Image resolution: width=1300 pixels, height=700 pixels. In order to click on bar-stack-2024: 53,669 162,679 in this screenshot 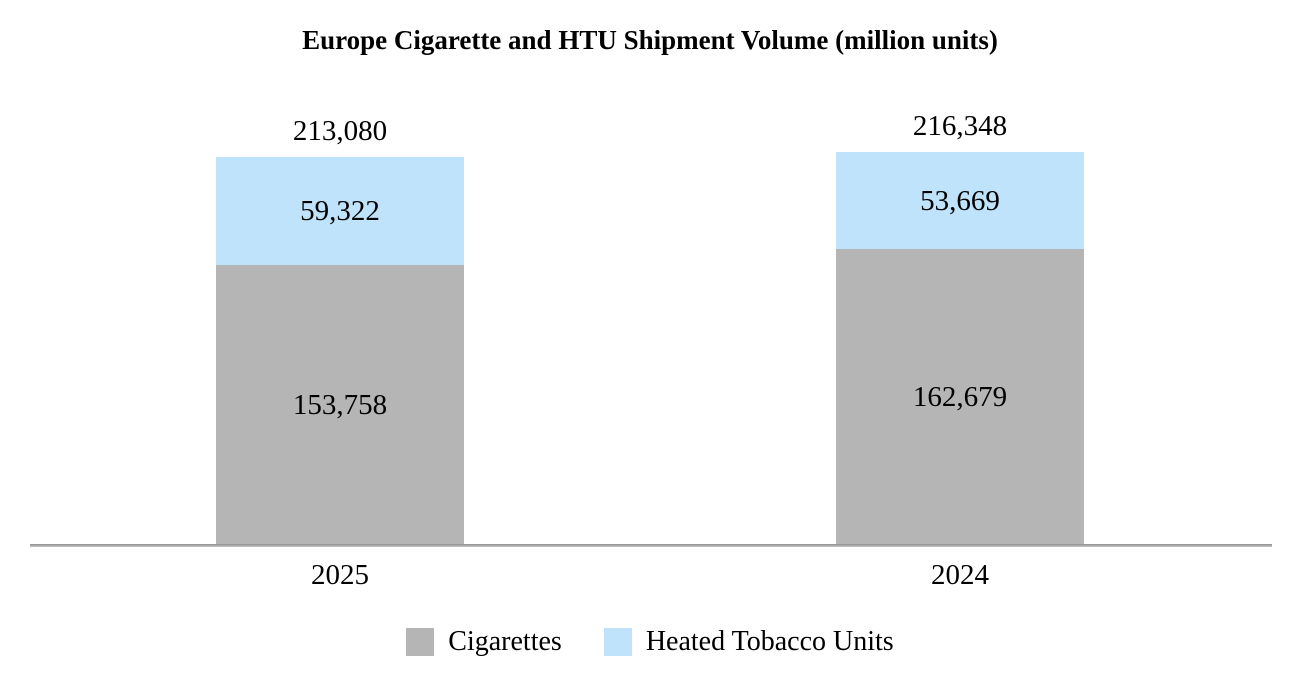, I will do `click(960, 348)`.